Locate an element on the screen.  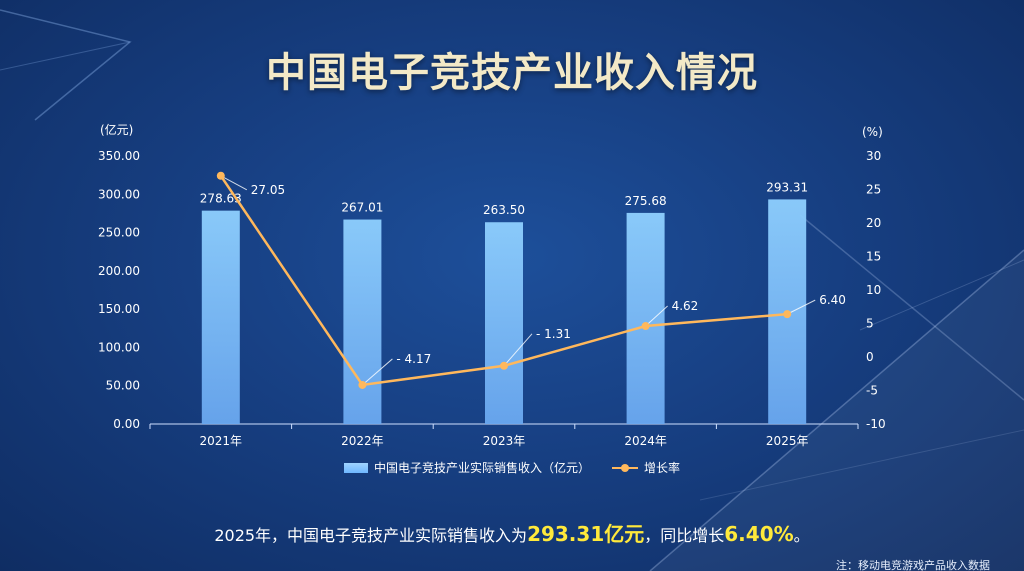
summary-mid: ，同比增长 is located at coordinates (684, 535).